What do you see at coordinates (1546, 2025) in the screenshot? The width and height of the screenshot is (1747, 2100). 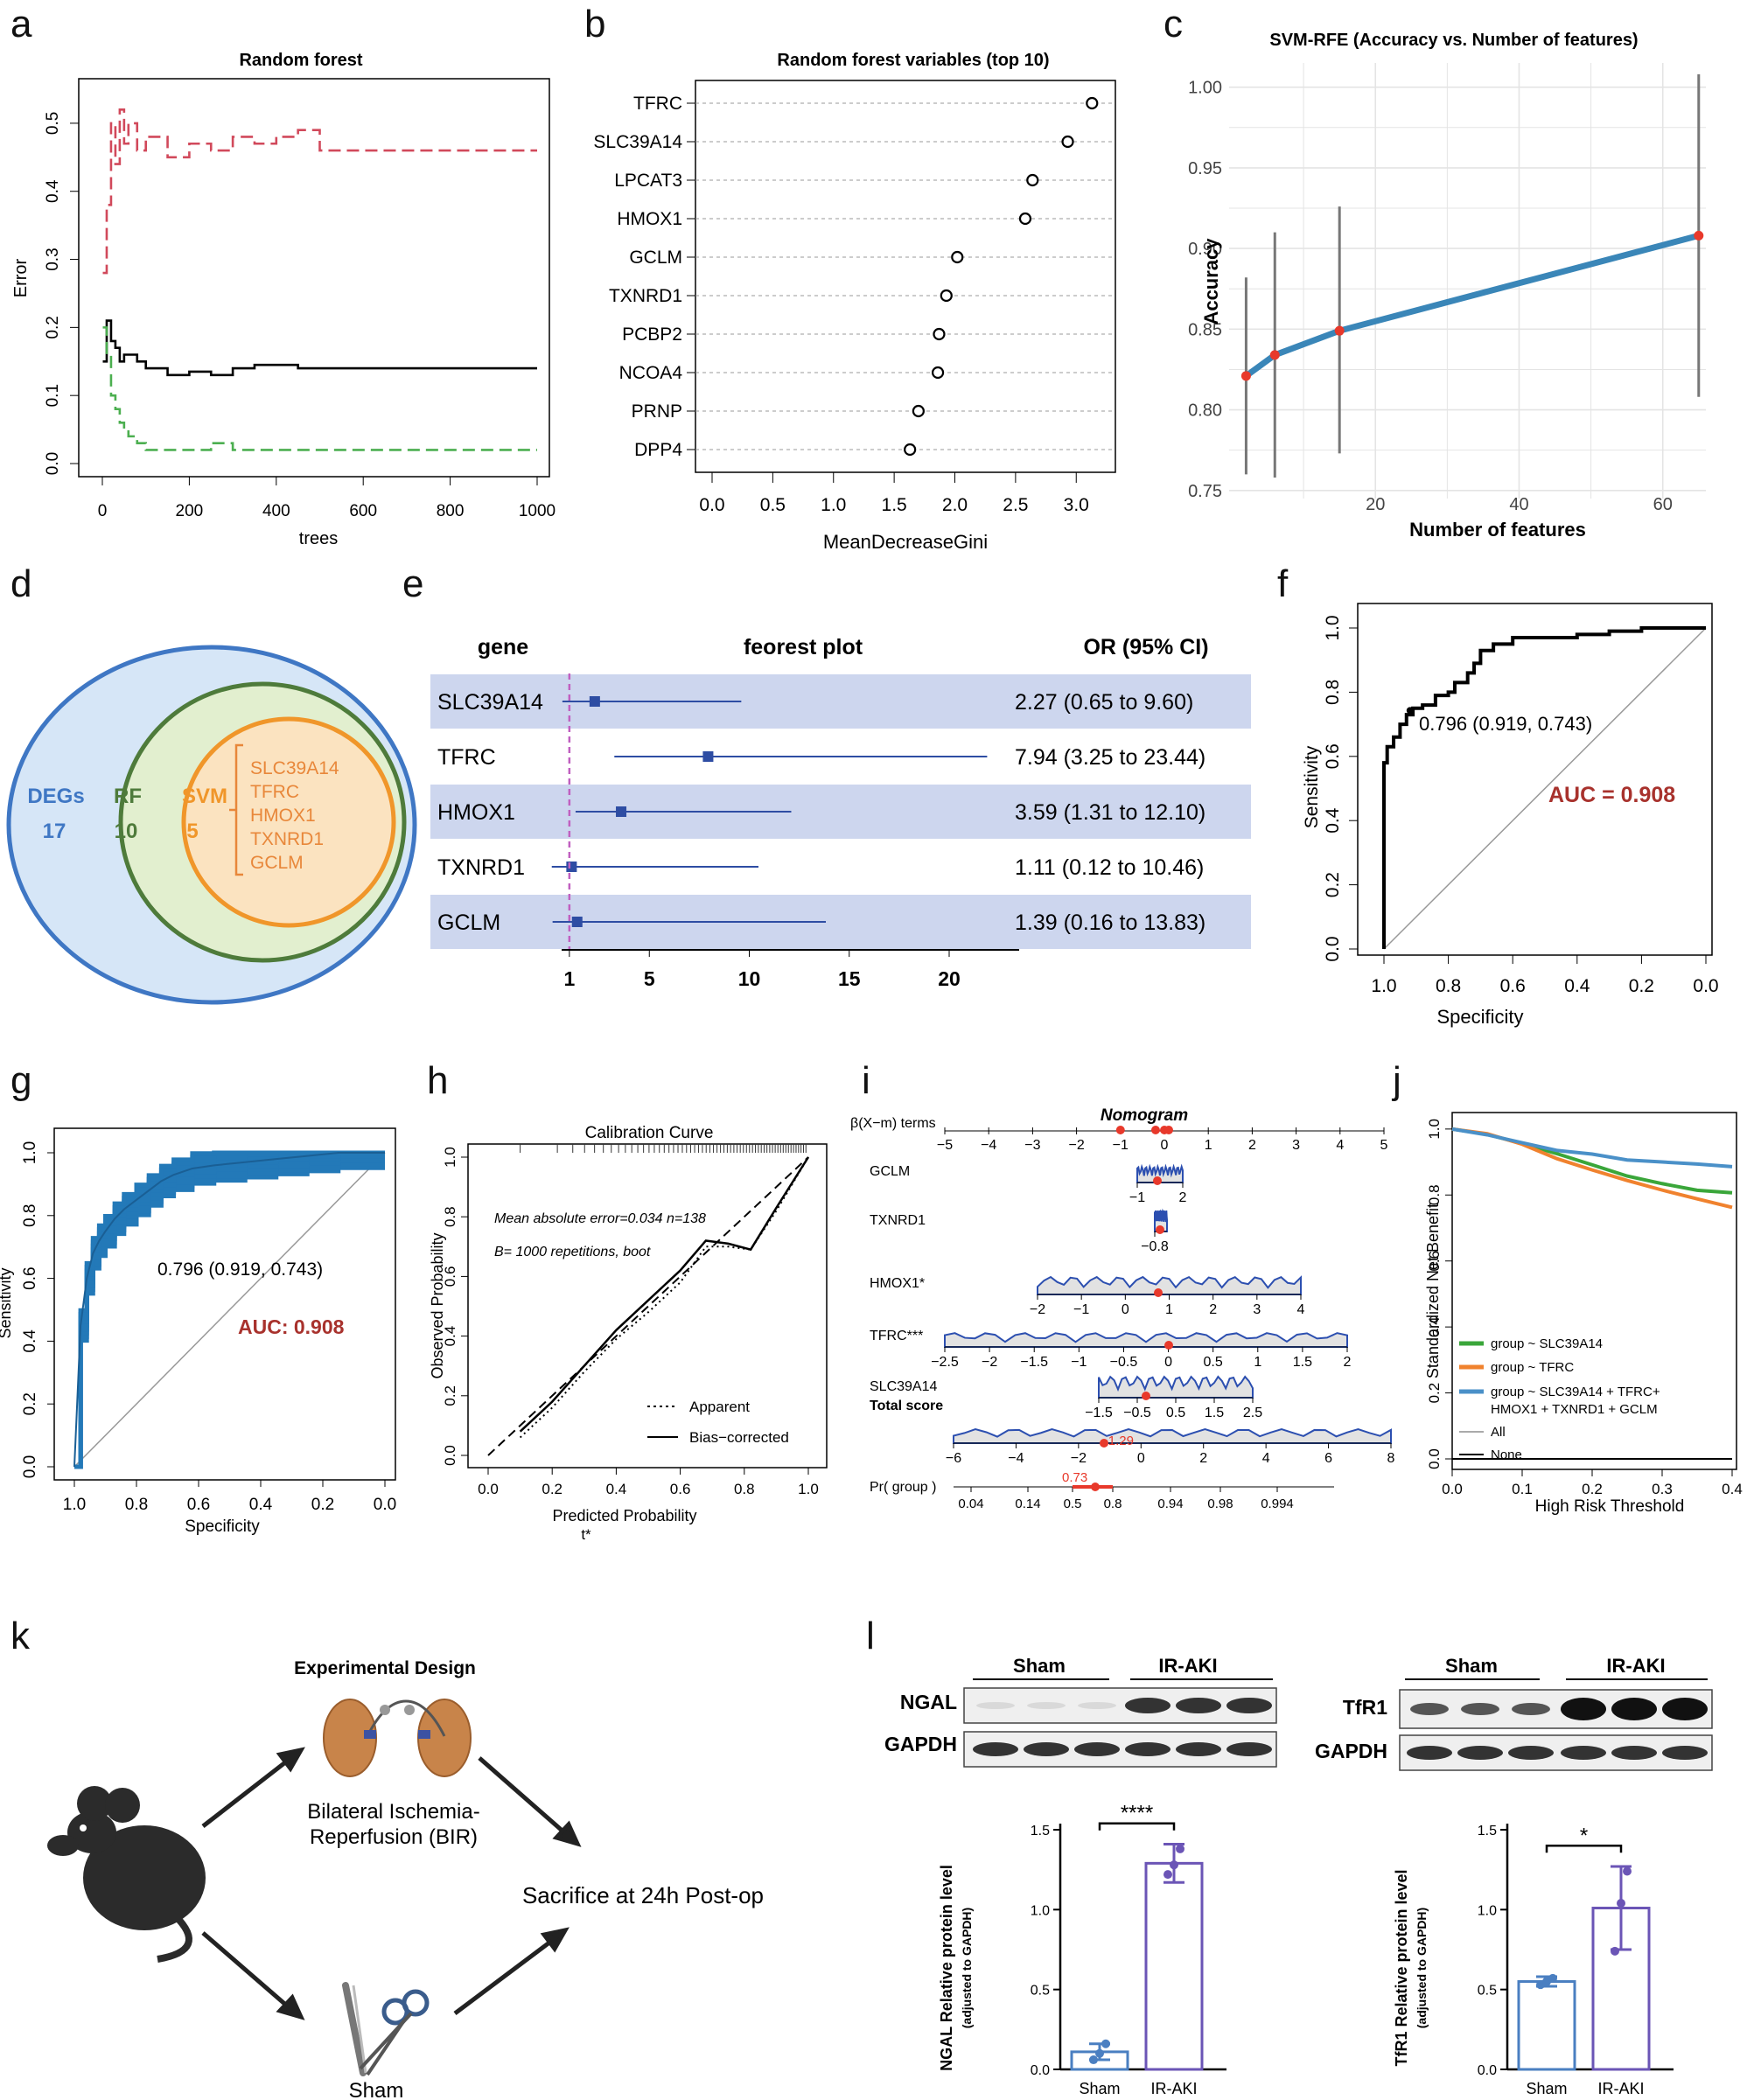 I see `bar` at bounding box center [1546, 2025].